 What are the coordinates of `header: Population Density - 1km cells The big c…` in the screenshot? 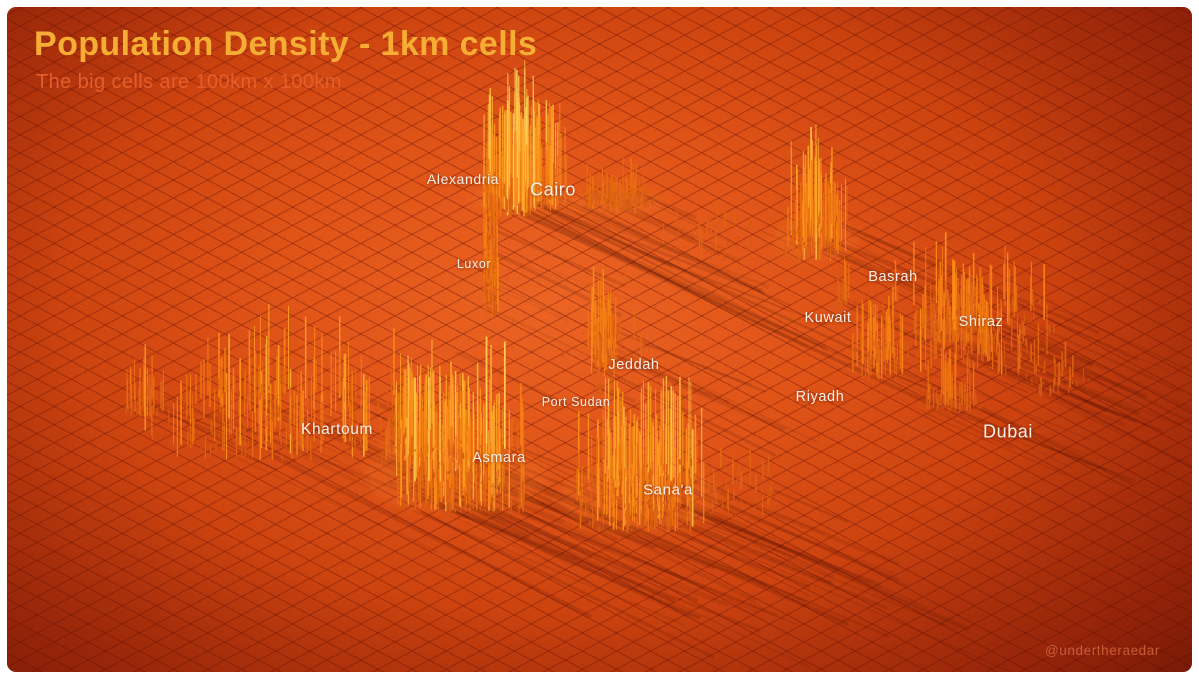 It's located at (285, 59).